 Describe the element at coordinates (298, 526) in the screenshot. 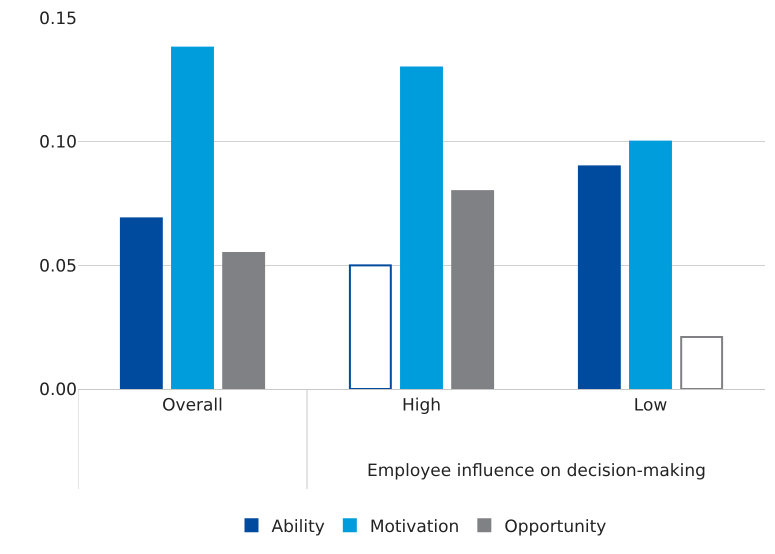

I see `legend-label: Ability` at that location.